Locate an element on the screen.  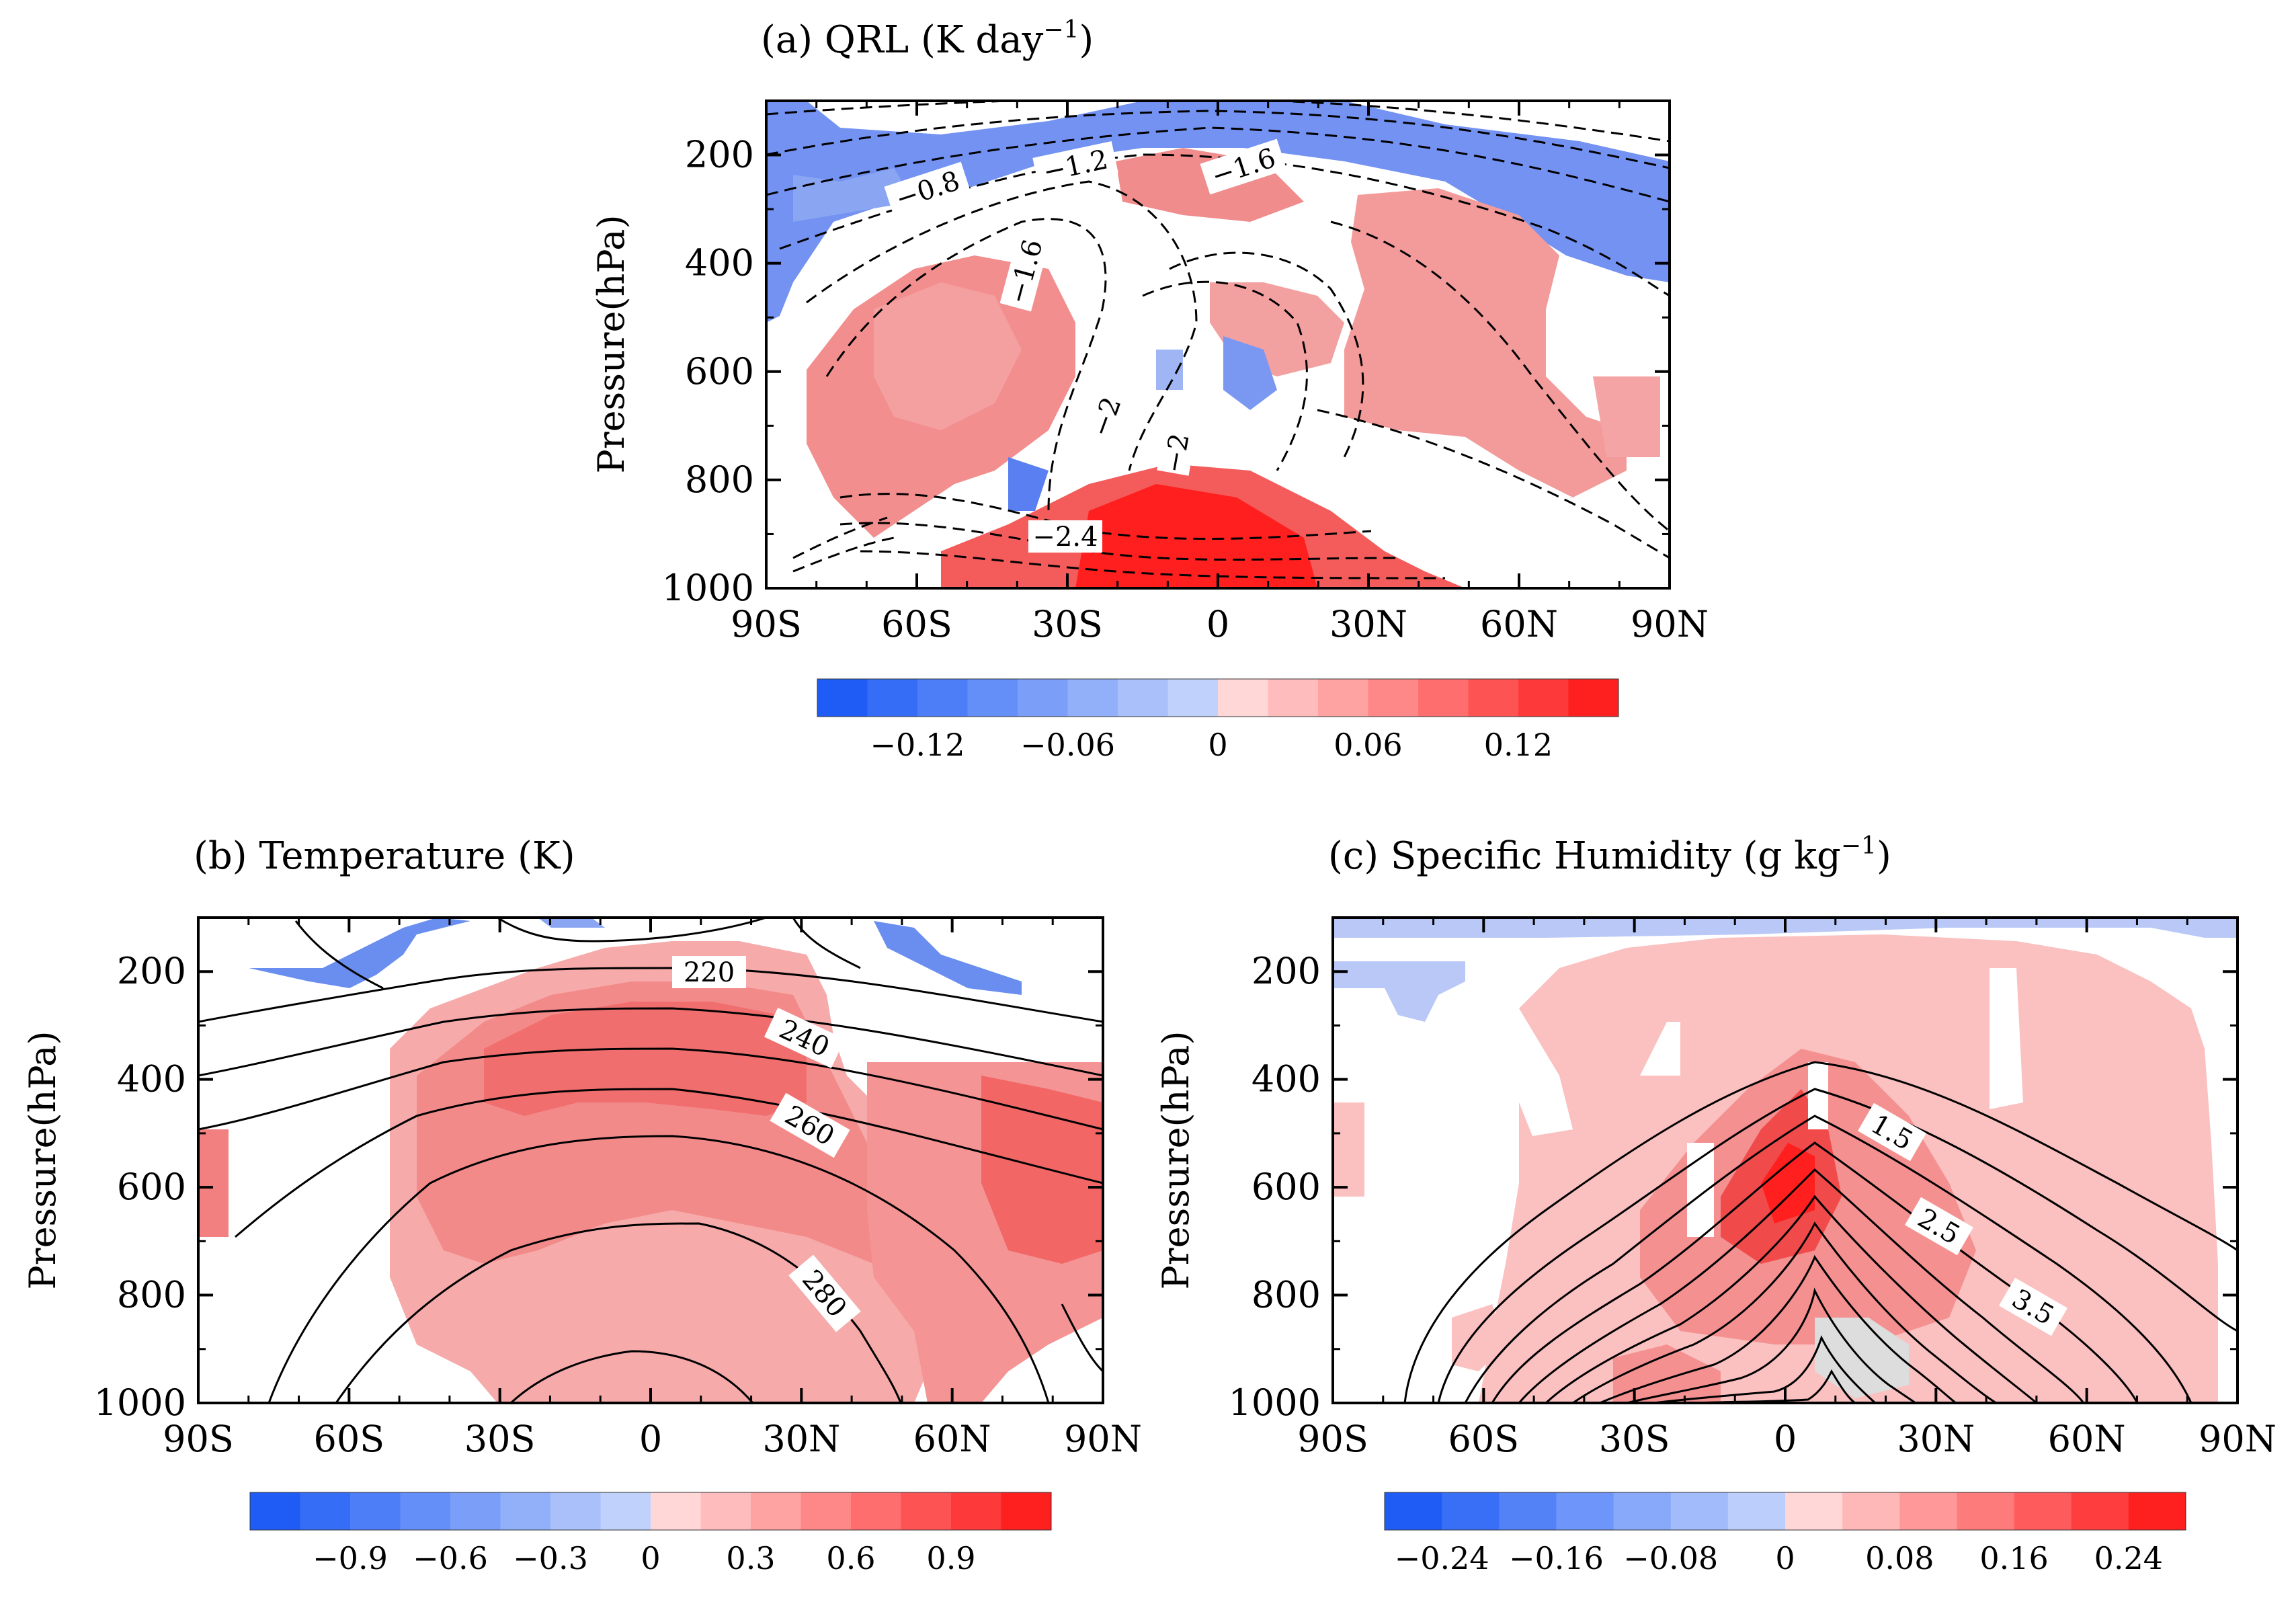
panel-b-plot-area: 220 240 260 280 is located at coordinates (650, 1160).